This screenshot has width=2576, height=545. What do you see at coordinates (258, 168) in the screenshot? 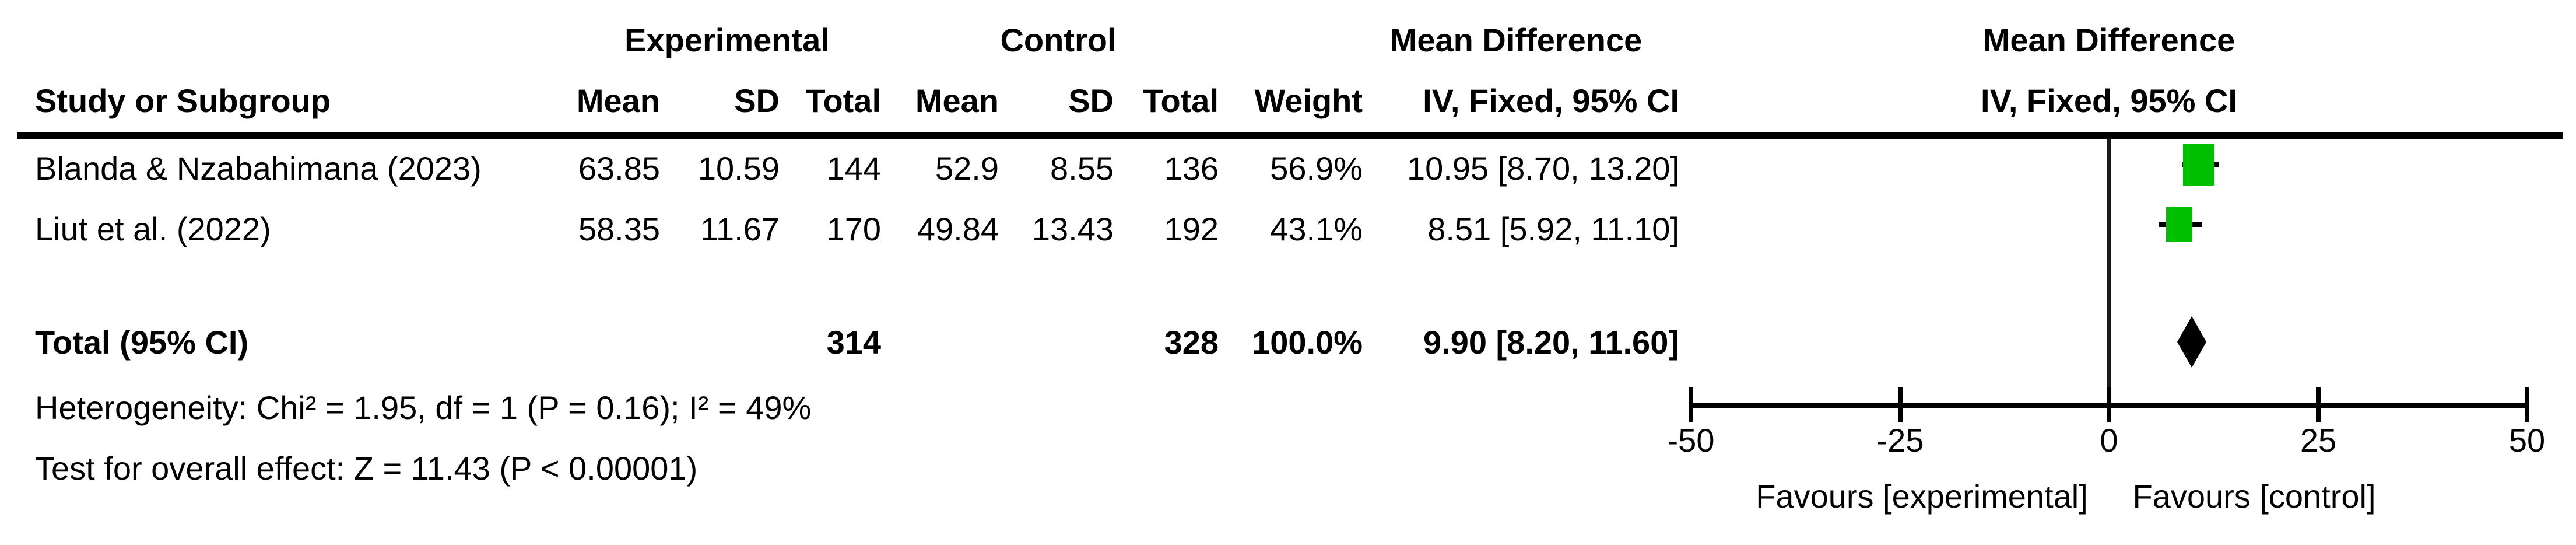
I see `study-name: Blanda & Nzabahimana (2023)` at bounding box center [258, 168].